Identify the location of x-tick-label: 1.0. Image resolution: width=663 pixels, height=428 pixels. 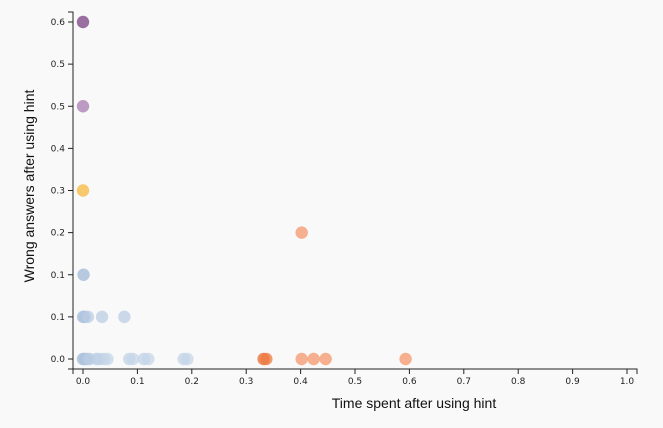
(627, 382).